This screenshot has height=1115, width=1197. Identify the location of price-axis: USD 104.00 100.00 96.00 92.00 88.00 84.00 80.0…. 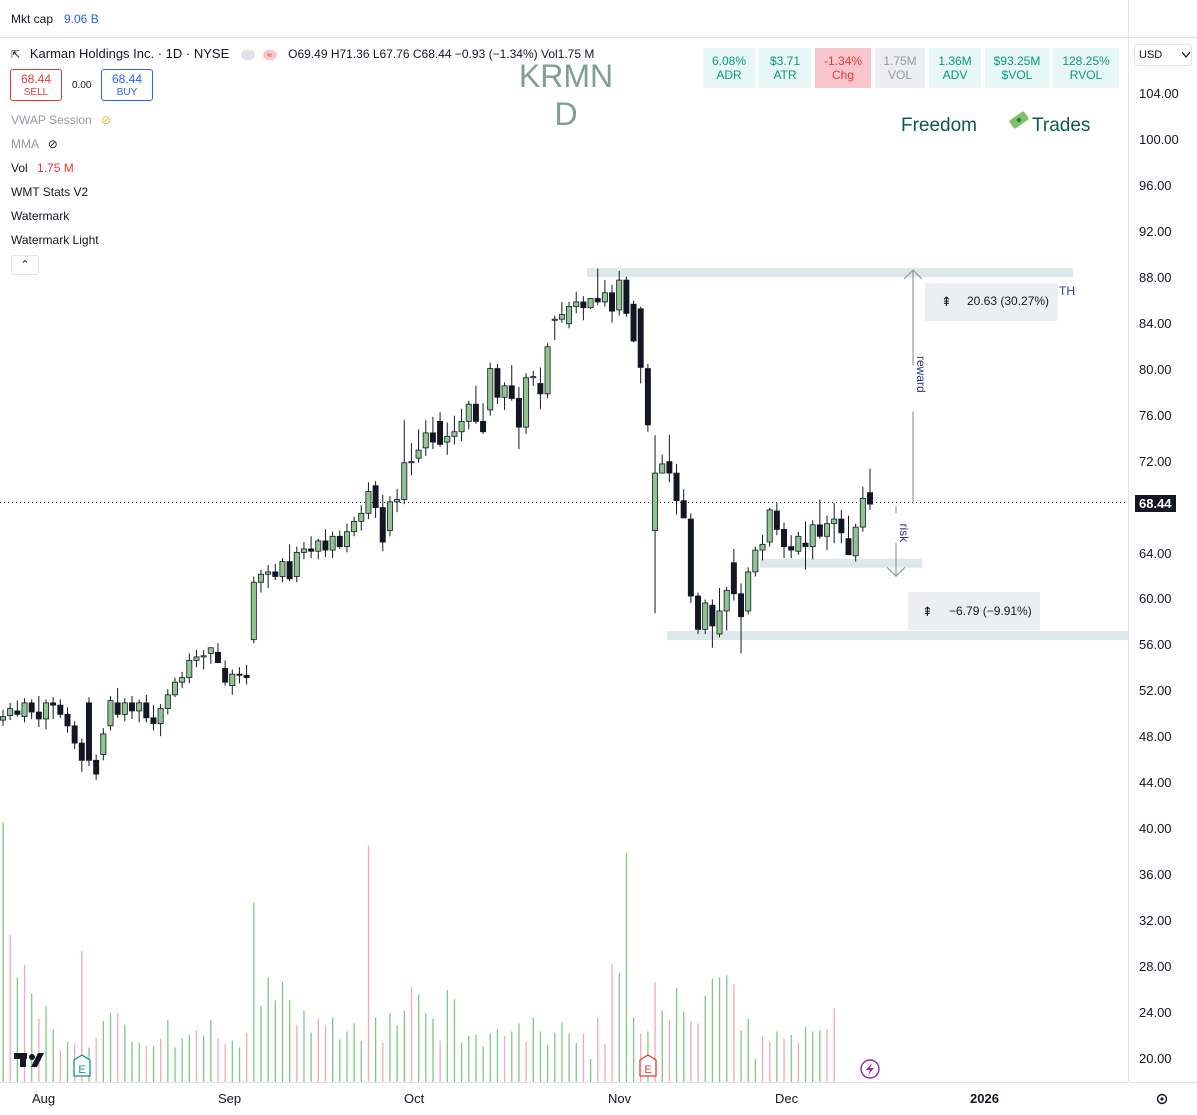
(1163, 560).